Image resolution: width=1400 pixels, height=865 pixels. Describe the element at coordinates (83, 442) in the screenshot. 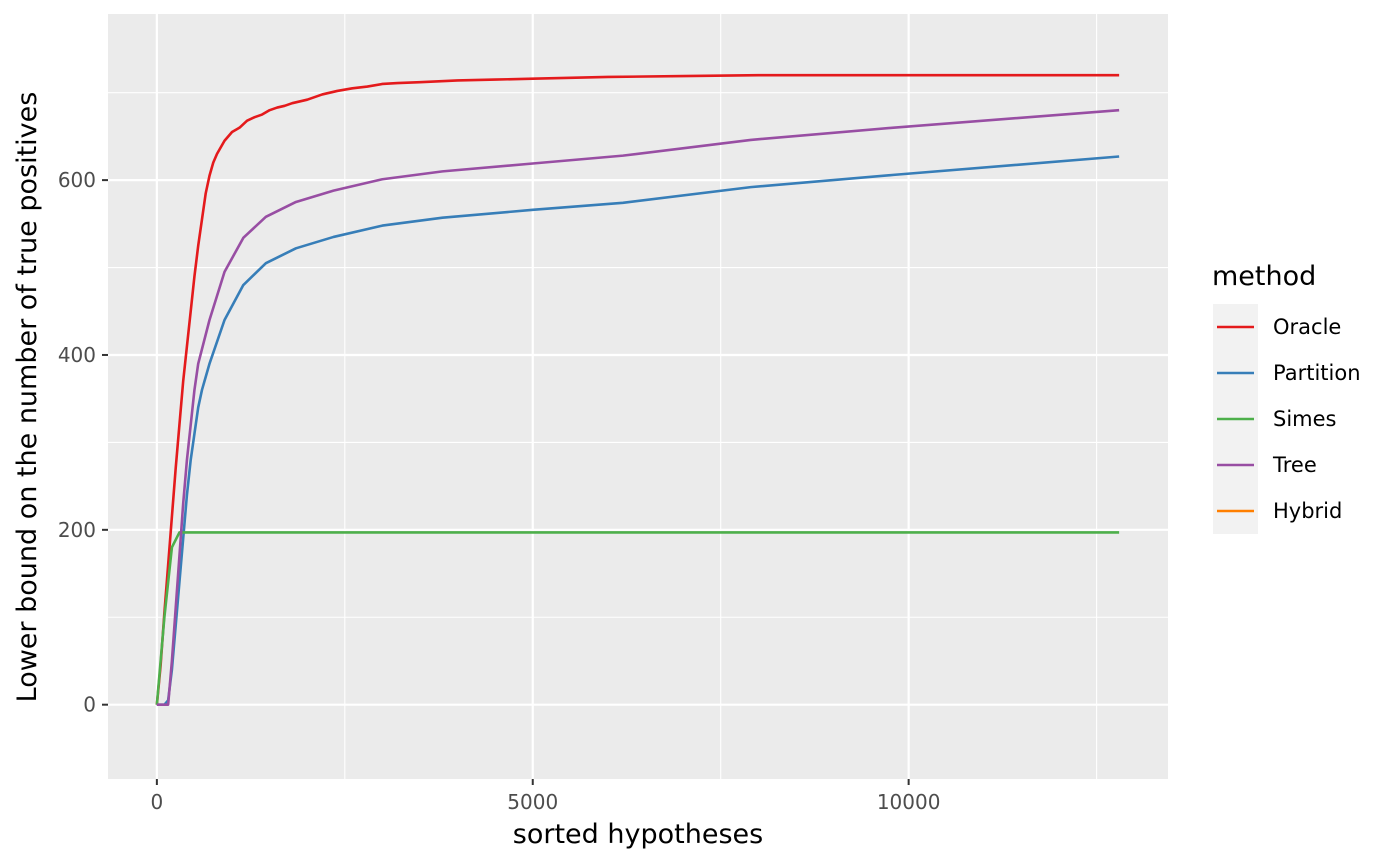

I see `y-axis: 0 200 400 600` at that location.